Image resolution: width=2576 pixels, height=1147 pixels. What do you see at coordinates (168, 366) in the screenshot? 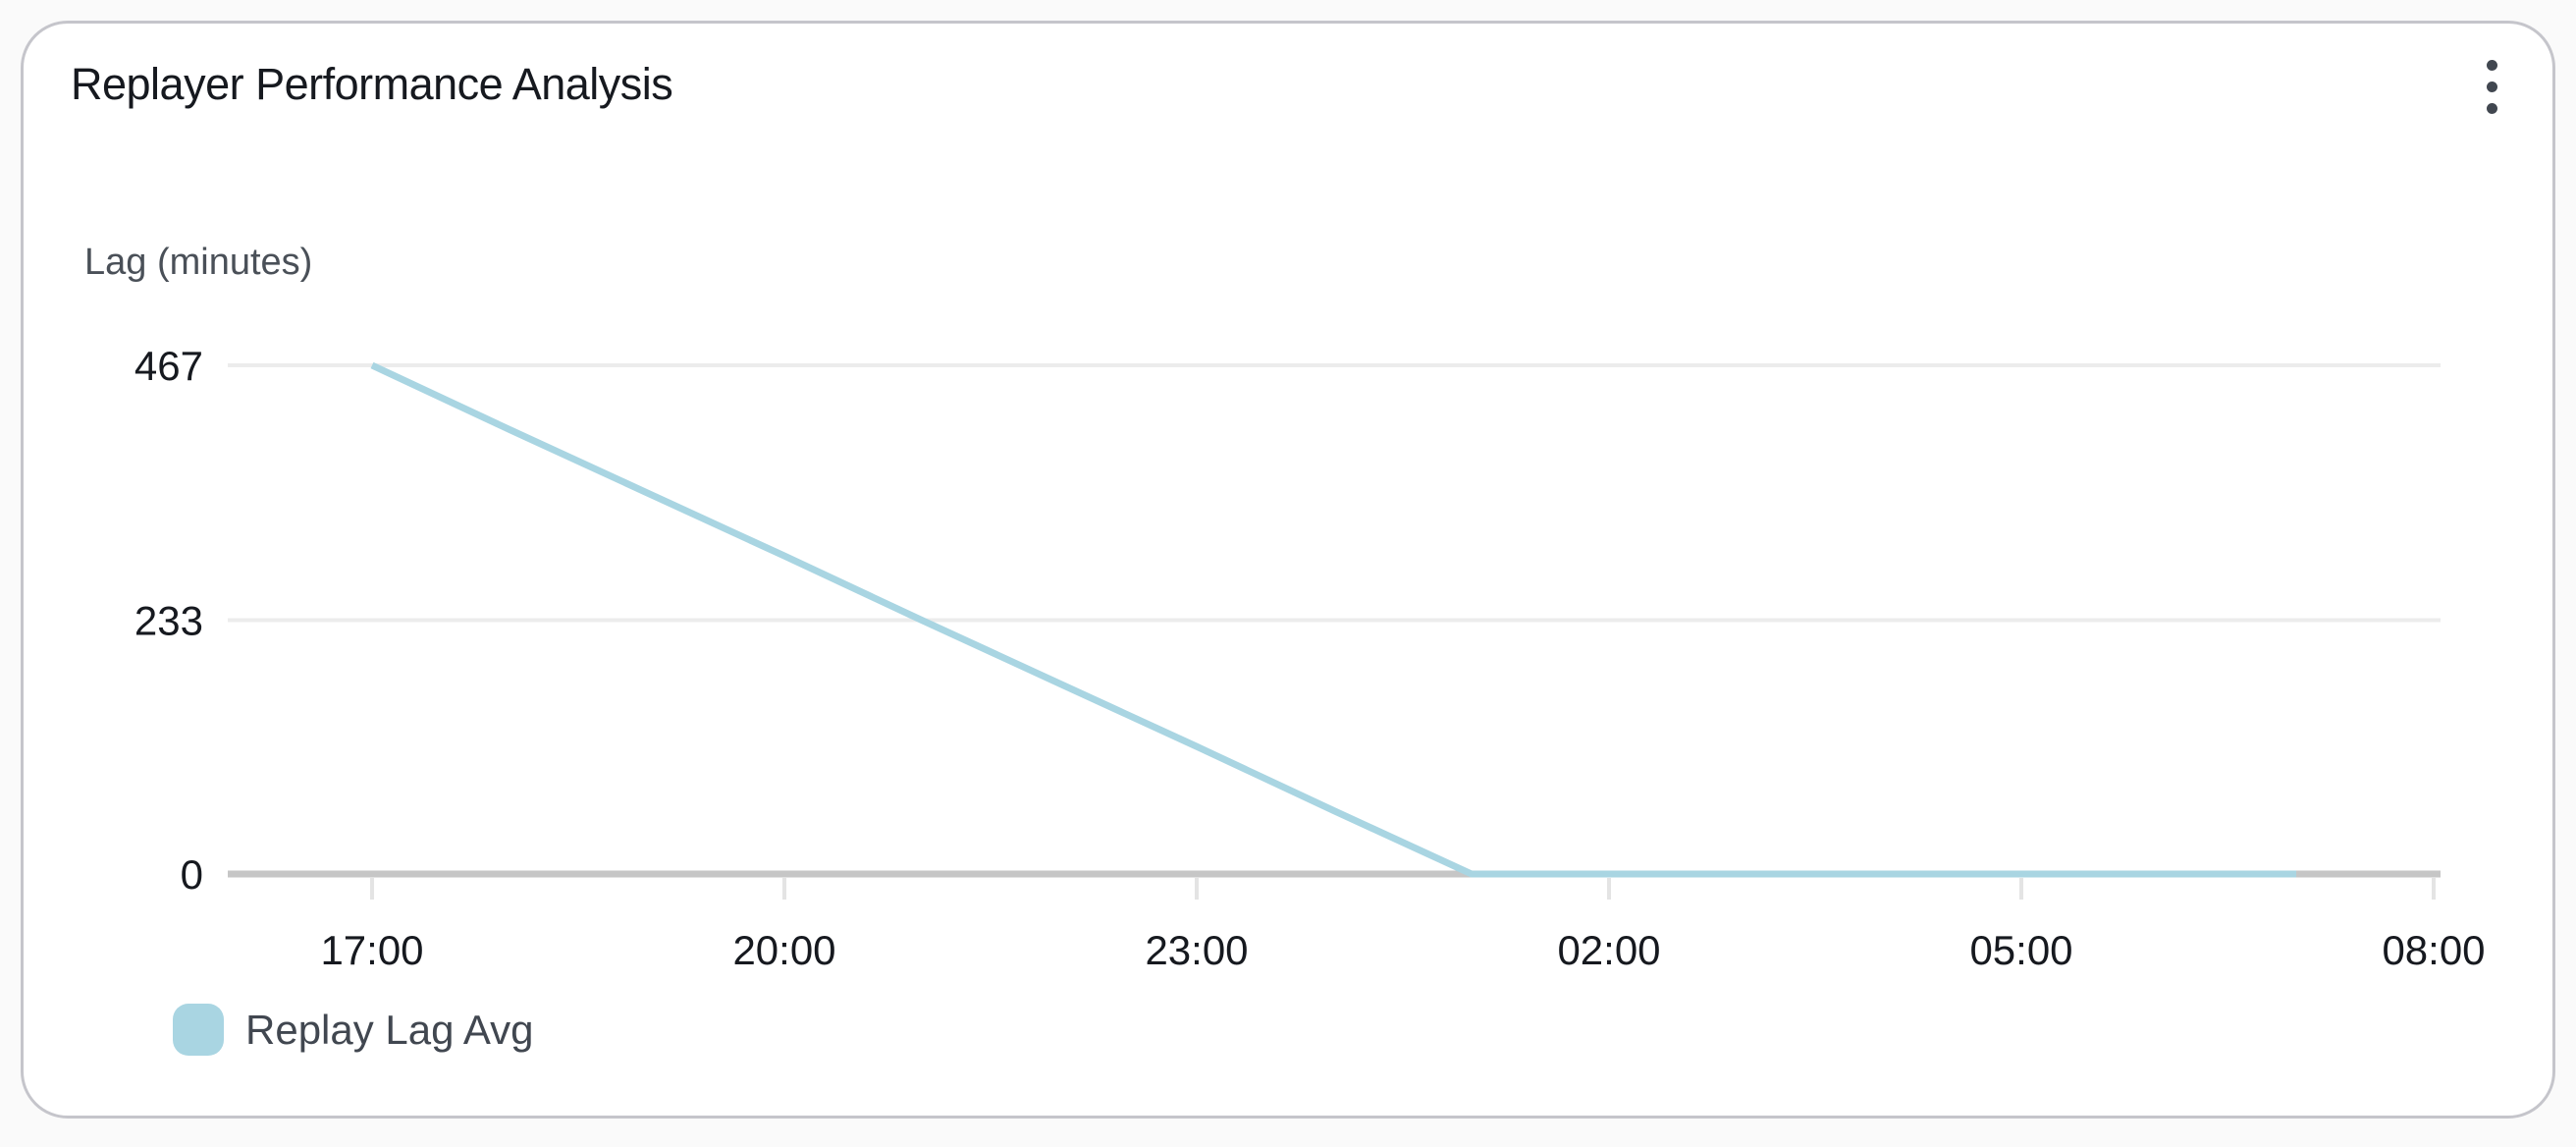
I see `y-axis-tick-label: 467` at bounding box center [168, 366].